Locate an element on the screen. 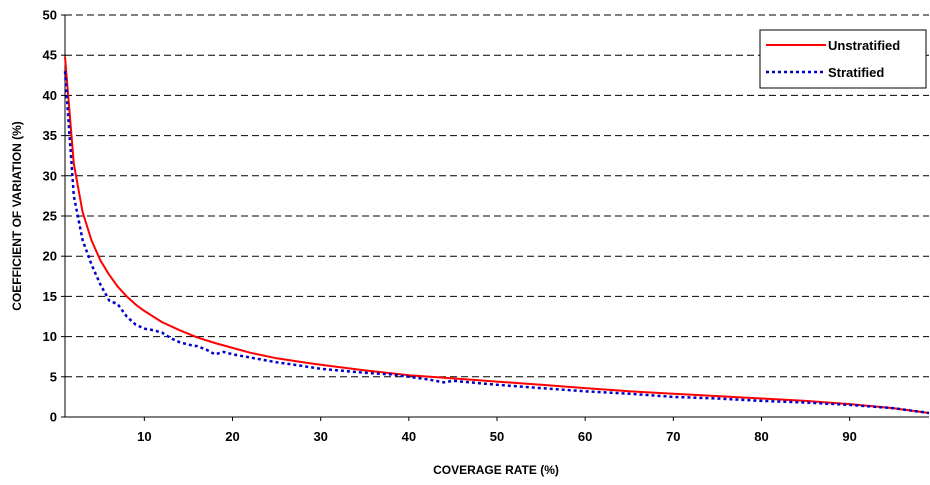  y-tick-label: 25 is located at coordinates (50, 216).